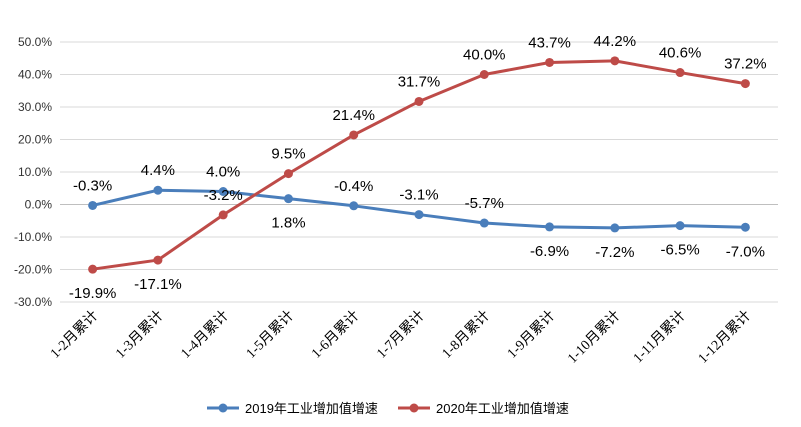 The width and height of the screenshot is (801, 427). I want to click on y-tick-label: -30.0%, so click(33, 302).